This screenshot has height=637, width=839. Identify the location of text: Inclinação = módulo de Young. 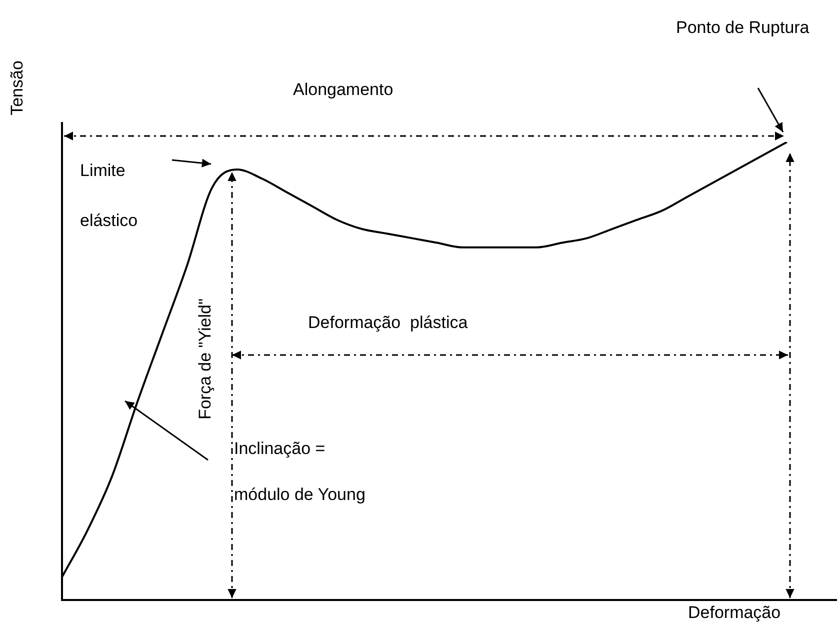
(300, 471).